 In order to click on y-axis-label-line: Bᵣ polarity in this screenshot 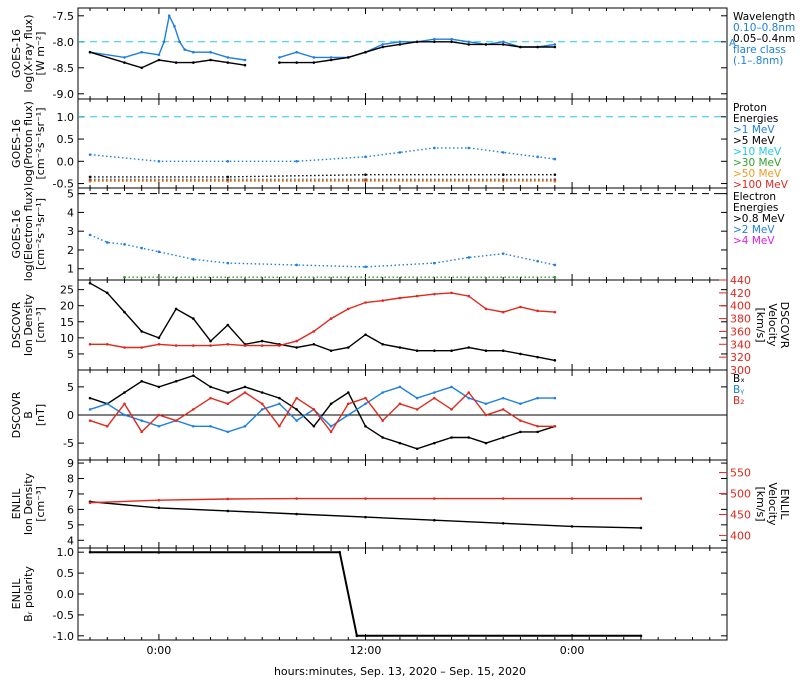, I will do `click(28, 594)`.